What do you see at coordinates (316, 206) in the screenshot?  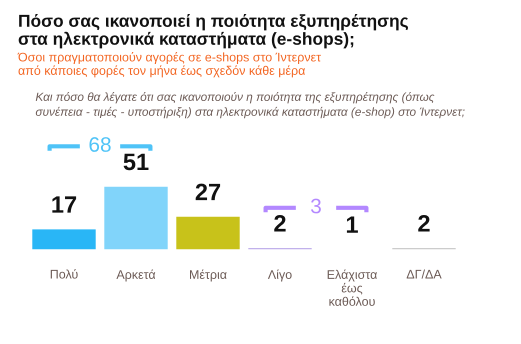 I see `annotation: 3` at bounding box center [316, 206].